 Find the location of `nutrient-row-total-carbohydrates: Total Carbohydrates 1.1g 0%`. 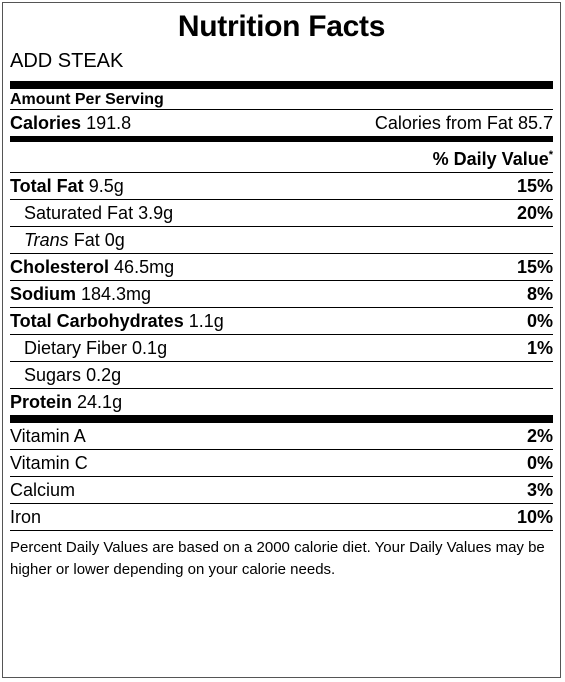

nutrient-row-total-carbohydrates: Total Carbohydrates 1.1g 0% is located at coordinates (281, 320).